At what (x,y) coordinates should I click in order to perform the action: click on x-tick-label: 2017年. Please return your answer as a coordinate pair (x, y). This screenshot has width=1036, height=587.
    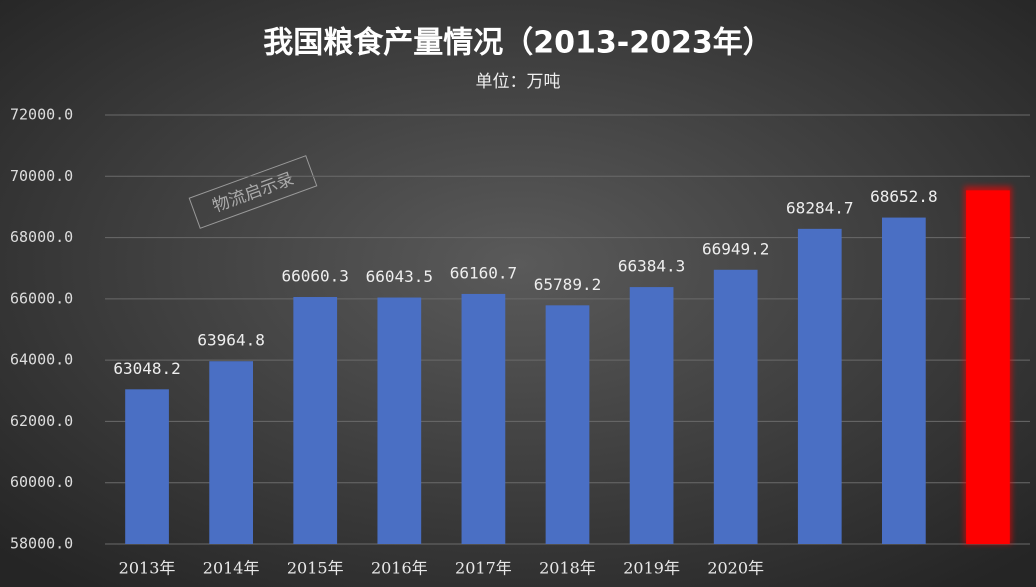
    Looking at the image, I should click on (483, 568).